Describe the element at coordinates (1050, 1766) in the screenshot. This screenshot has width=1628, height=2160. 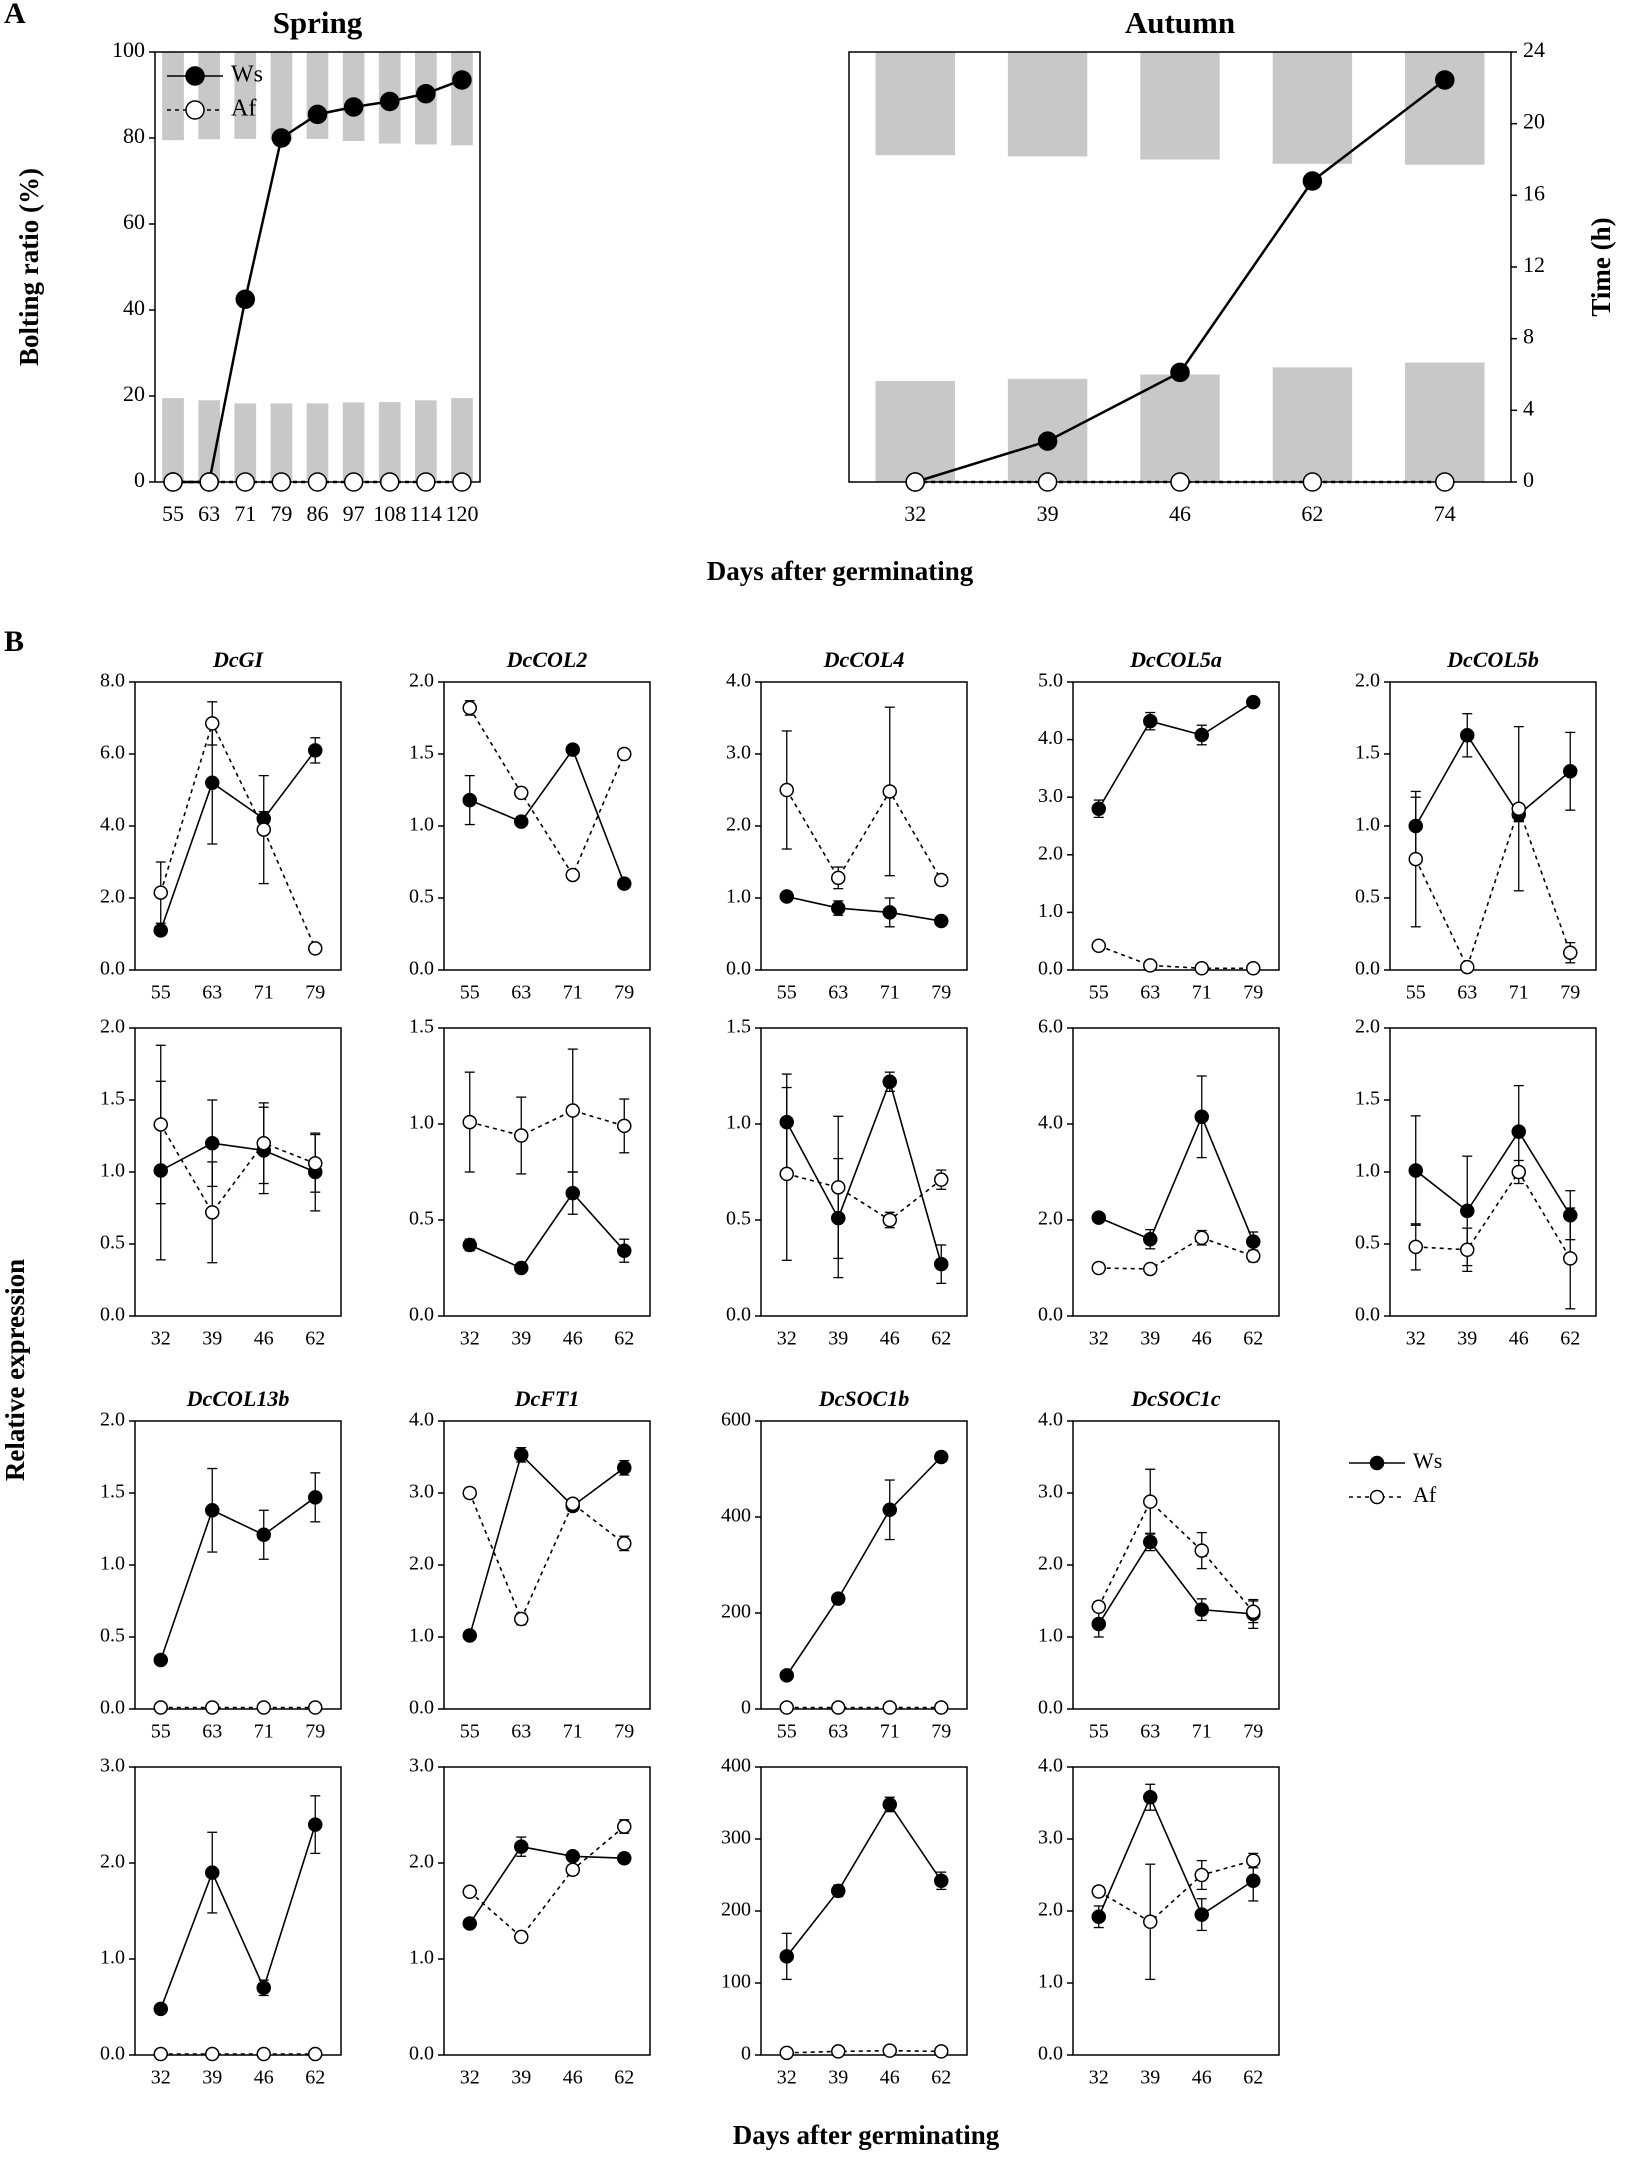
I see `y-tick-label: 4.0` at that location.